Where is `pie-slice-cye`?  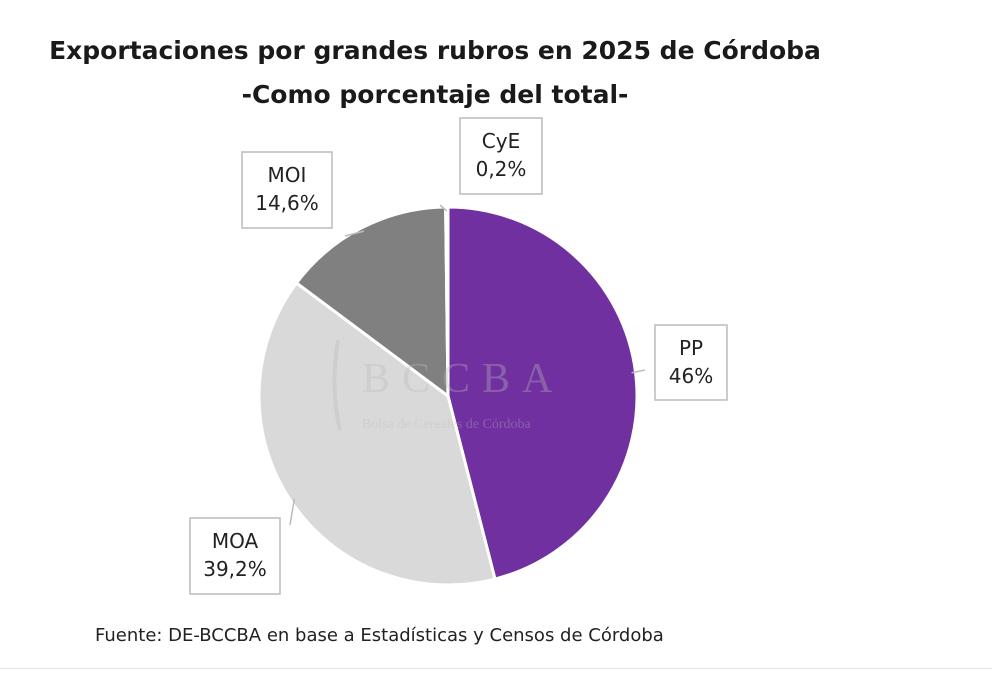 pie-slice-cye is located at coordinates (447, 301).